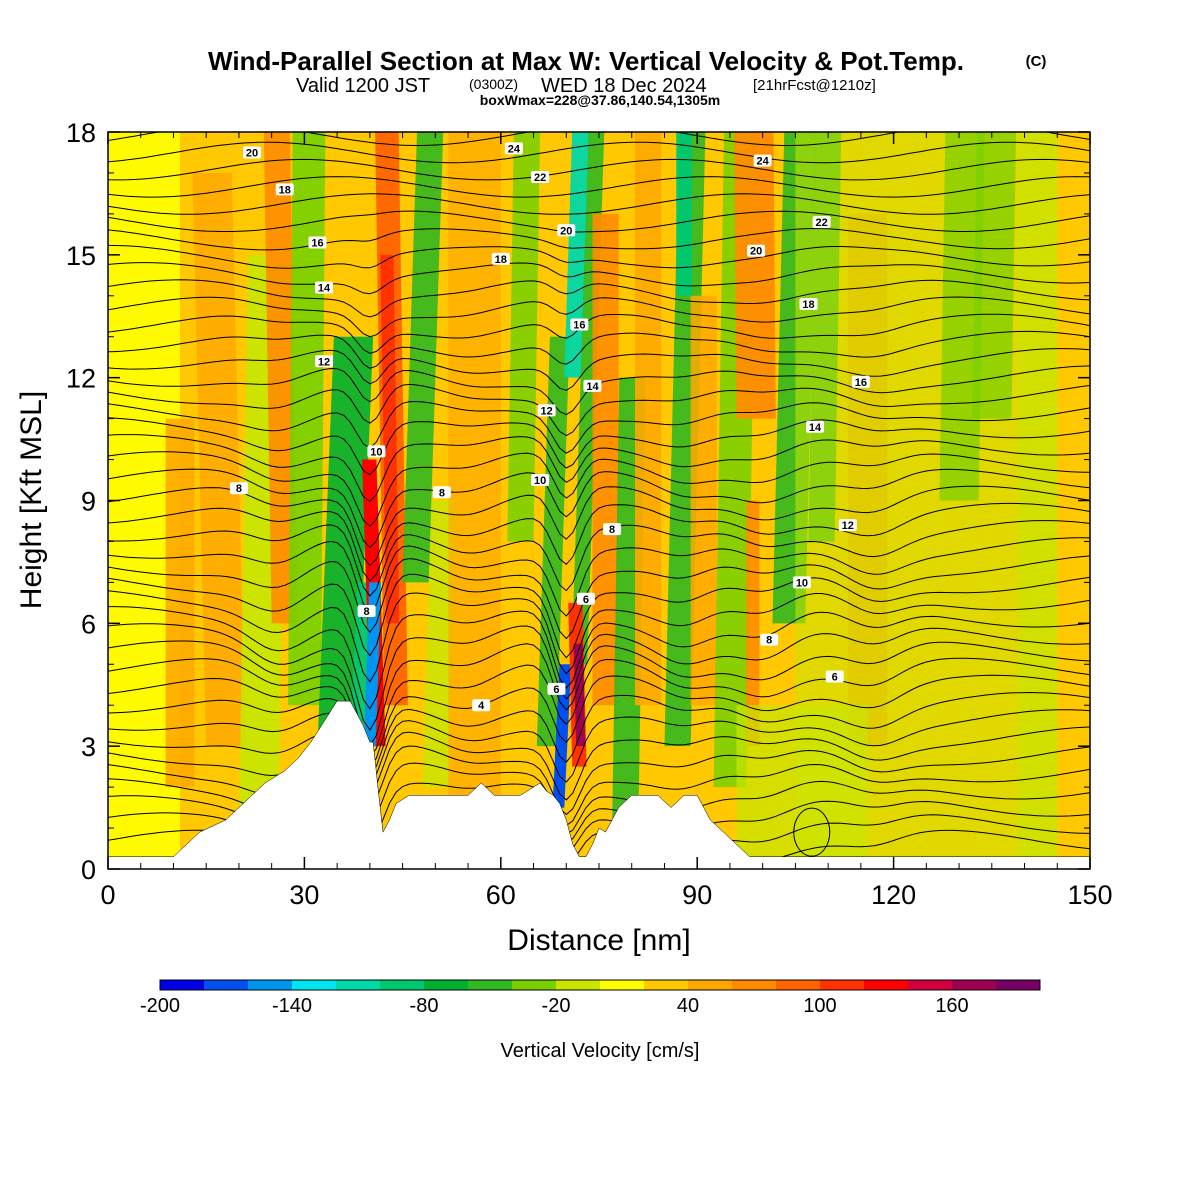  Describe the element at coordinates (688, 1006) in the screenshot. I see `colorbar-tick-label: 40` at that location.